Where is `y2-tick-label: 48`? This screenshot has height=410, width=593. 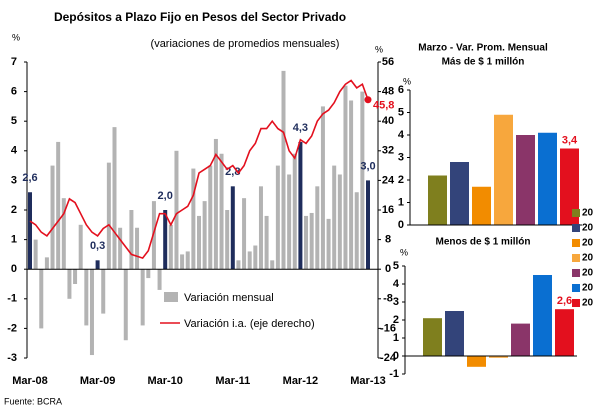
y2-tick-label: 48 is located at coordinates (388, 92).